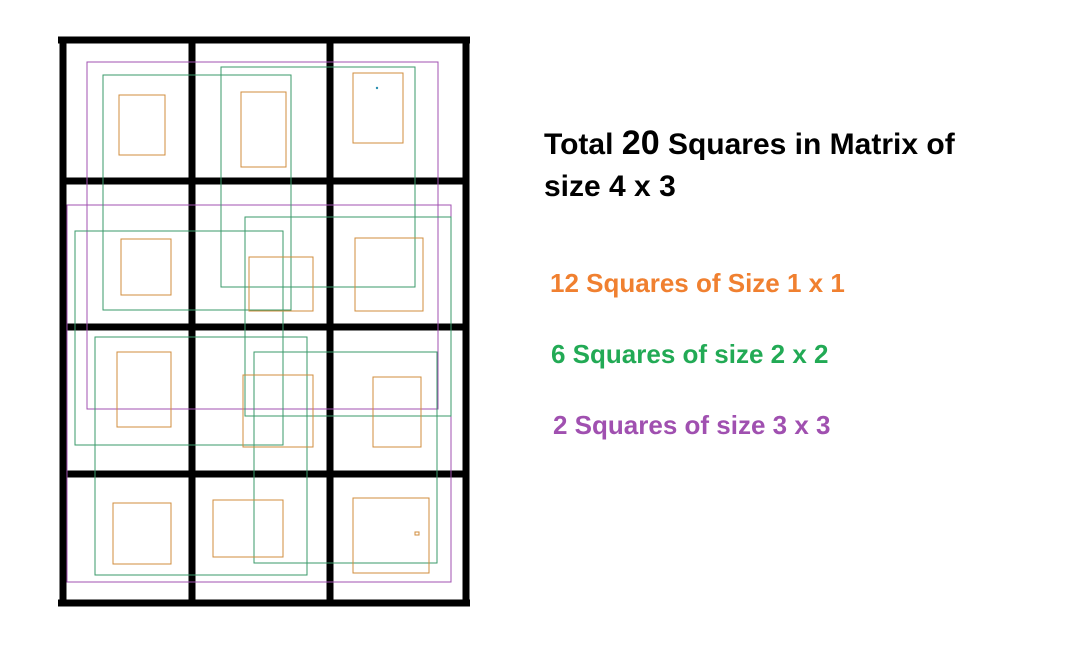 This screenshot has height=654, width=1078. What do you see at coordinates (794, 165) in the screenshot?
I see `diagram-title: Total 20 Squares in Matrix of size 4 x 3` at bounding box center [794, 165].